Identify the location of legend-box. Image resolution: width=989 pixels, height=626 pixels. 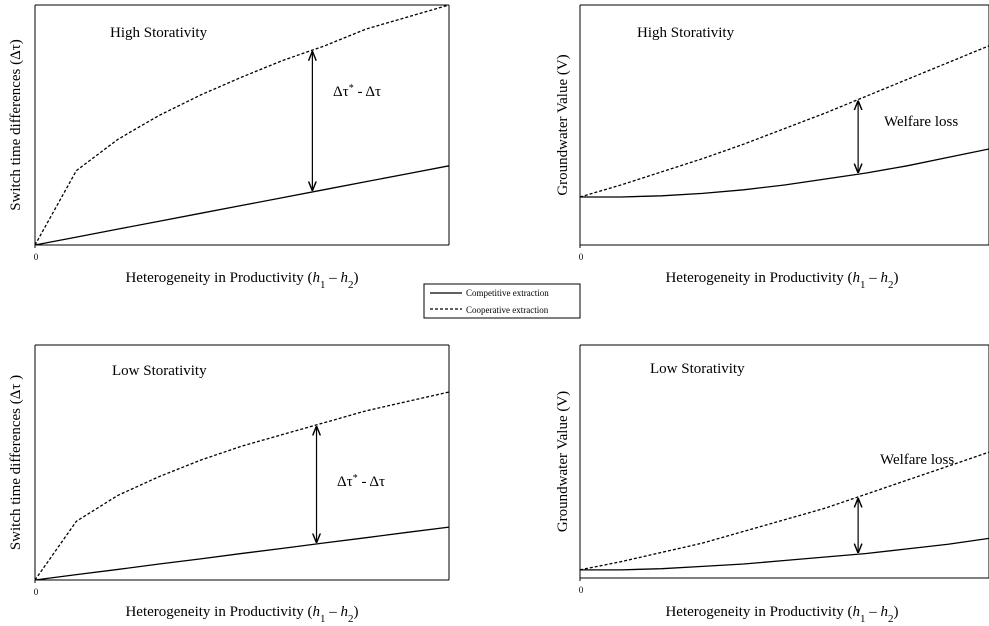
(502, 301).